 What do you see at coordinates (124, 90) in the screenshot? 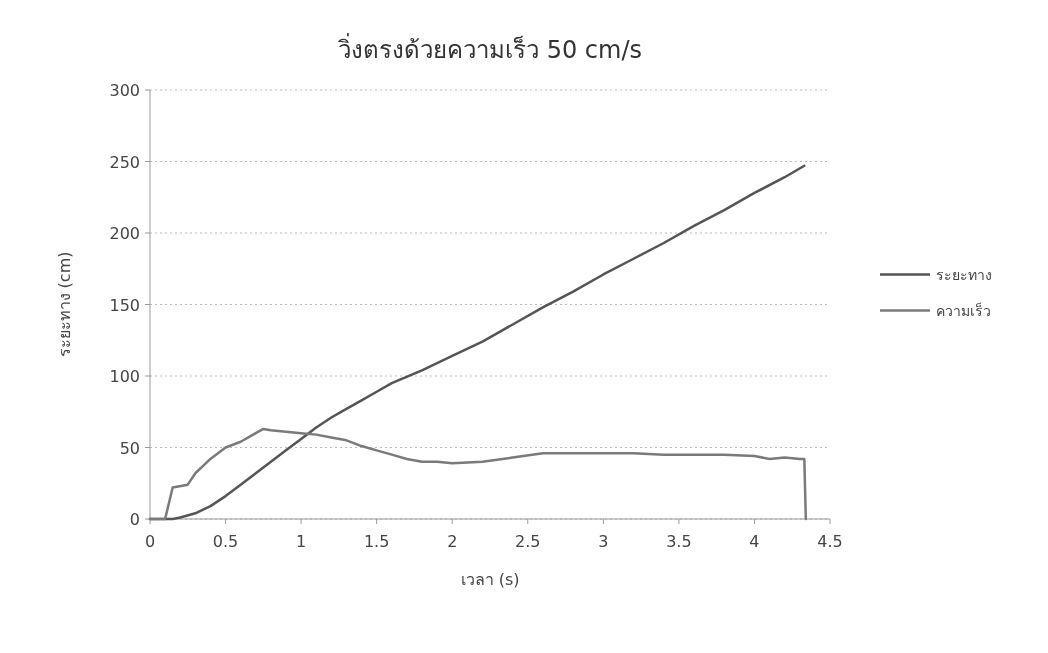
I see `y-tick-label: 300` at bounding box center [124, 90].